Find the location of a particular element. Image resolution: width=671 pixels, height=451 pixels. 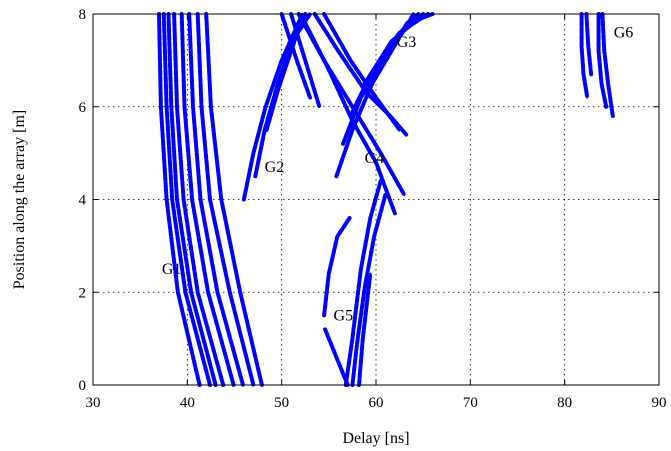

x-tick-label: 40 is located at coordinates (187, 403).